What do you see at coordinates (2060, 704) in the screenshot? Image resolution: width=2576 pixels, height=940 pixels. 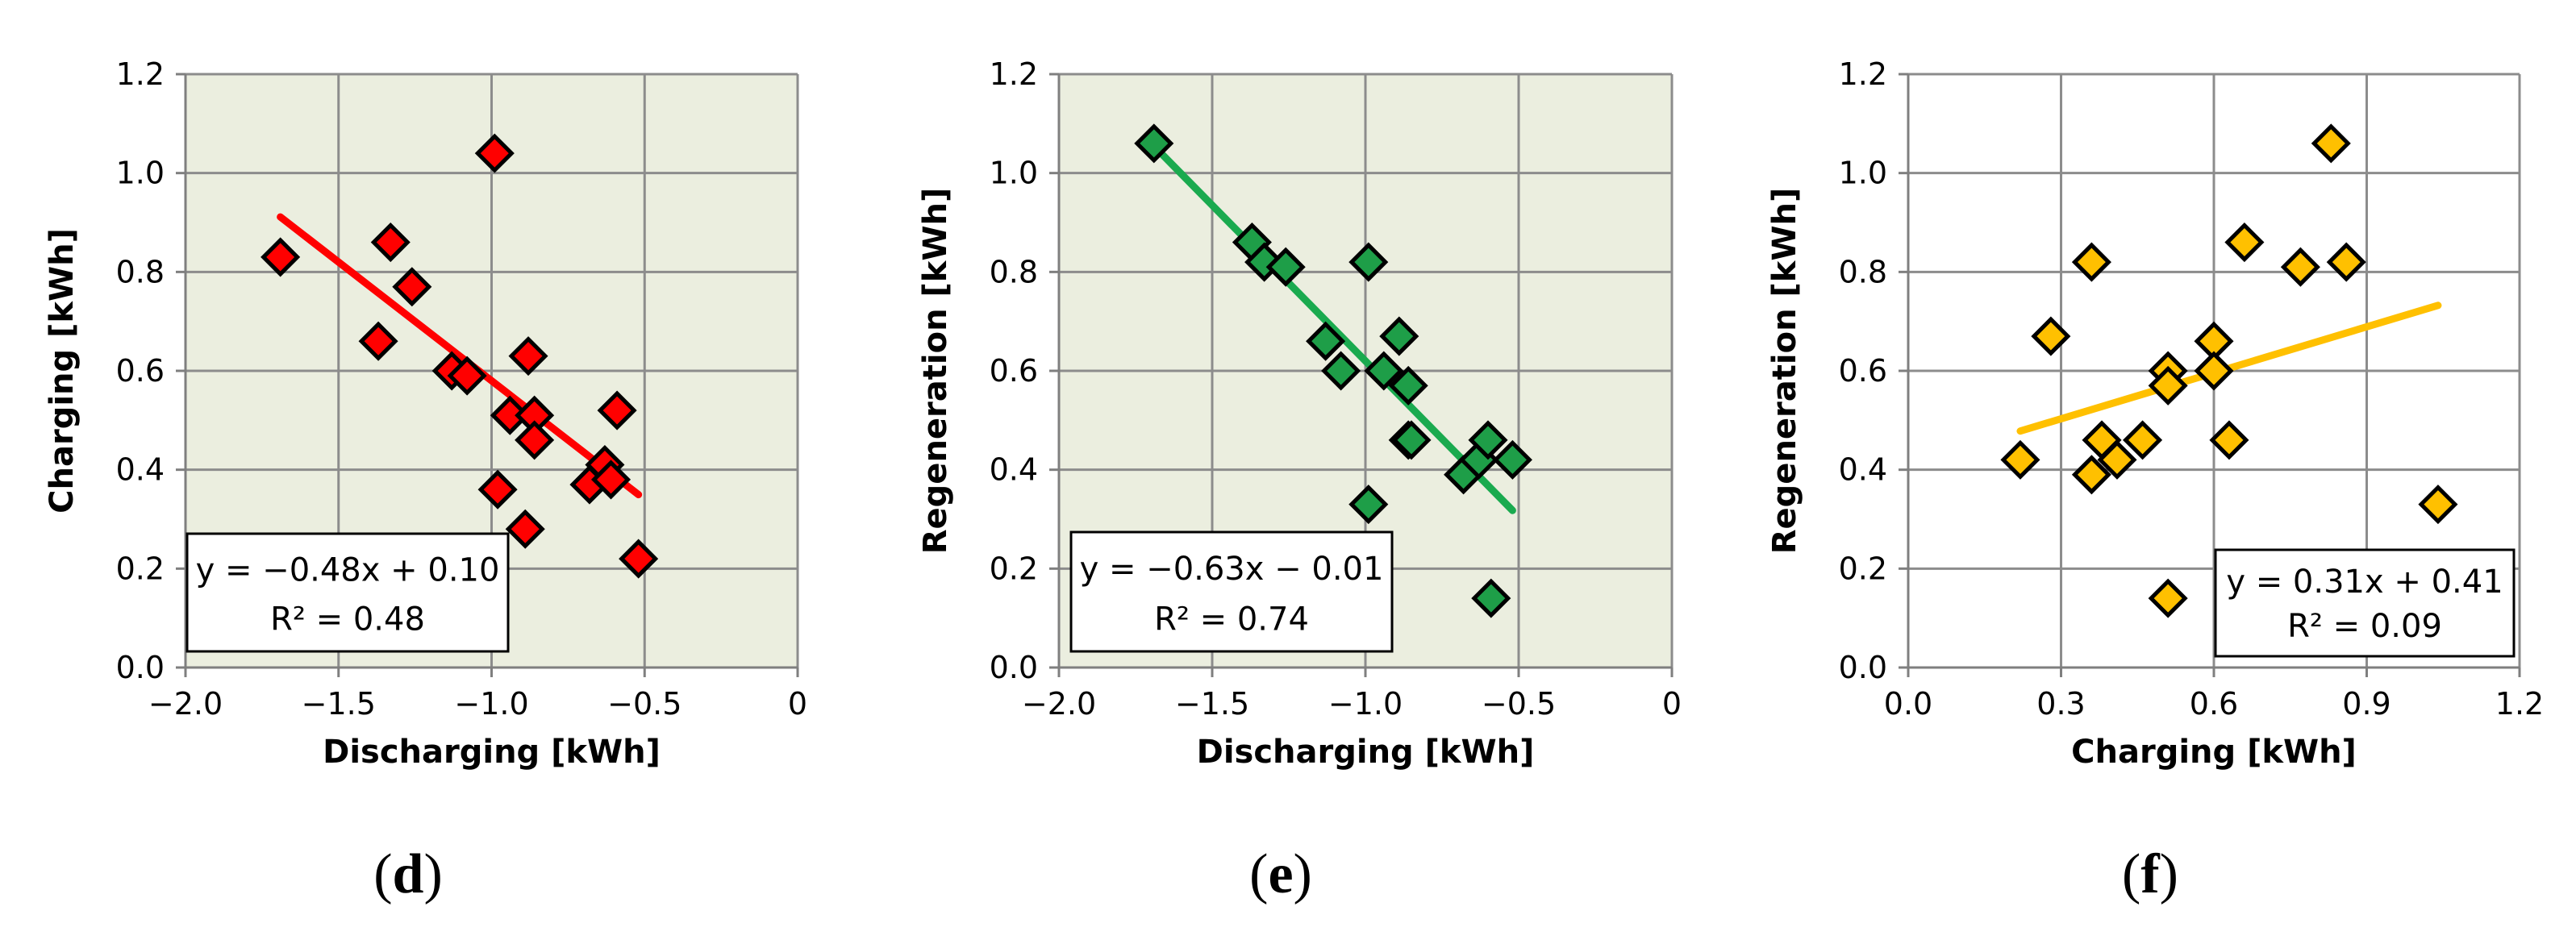 I see `x-tick-label: 0.3` at bounding box center [2060, 704].